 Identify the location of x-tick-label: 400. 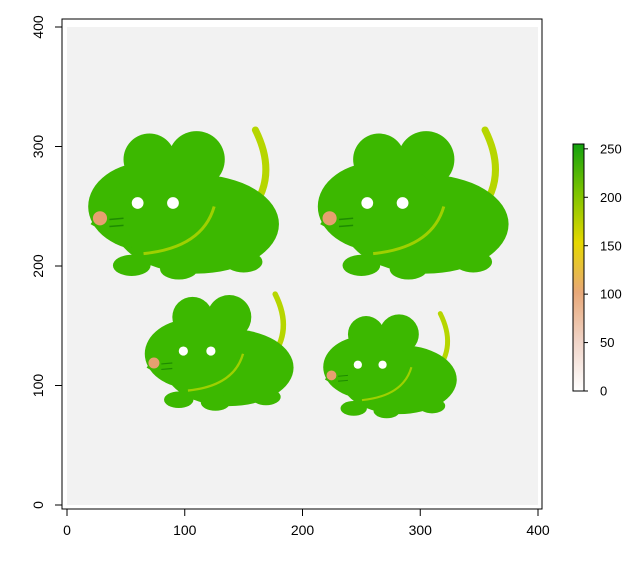
(538, 530).